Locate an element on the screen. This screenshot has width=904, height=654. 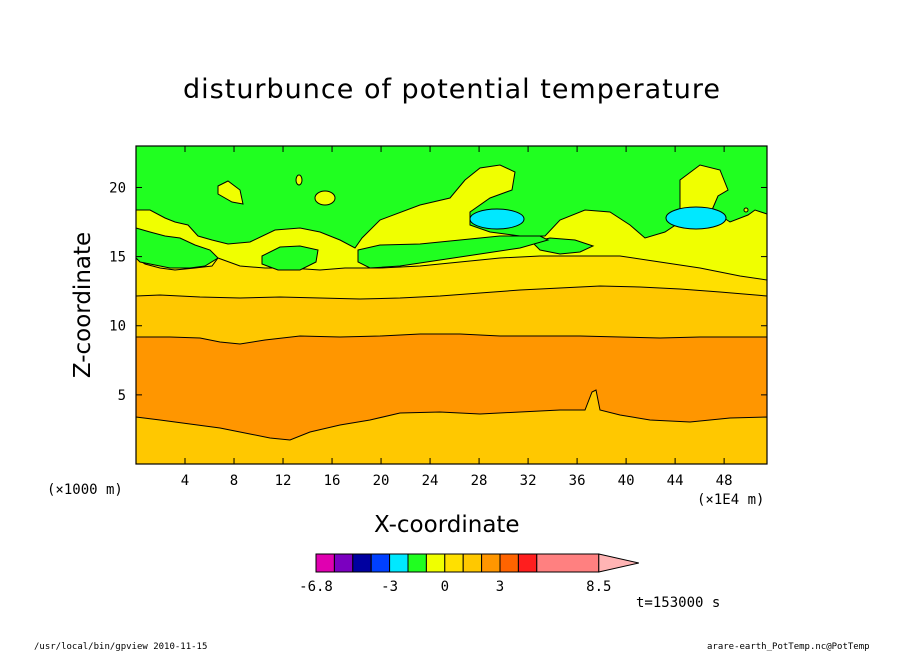
x-tick-label: 12 is located at coordinates (283, 481).